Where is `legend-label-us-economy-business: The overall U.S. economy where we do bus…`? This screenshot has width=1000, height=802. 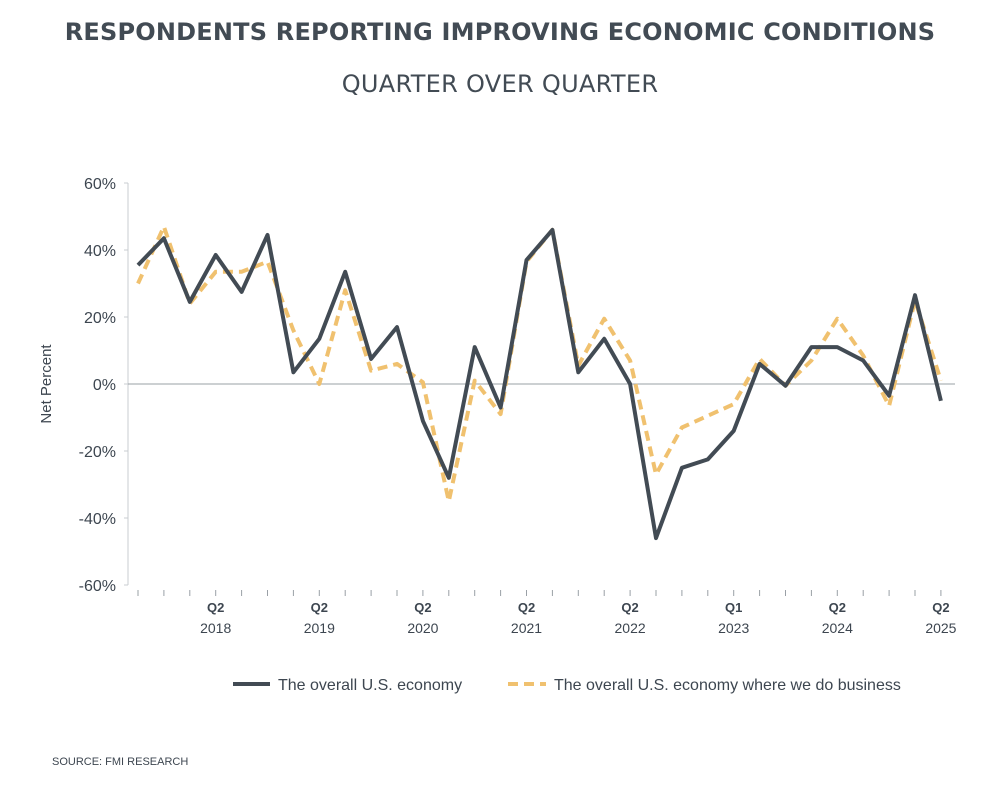 legend-label-us-economy-business: The overall U.S. economy where we do bus… is located at coordinates (727, 685).